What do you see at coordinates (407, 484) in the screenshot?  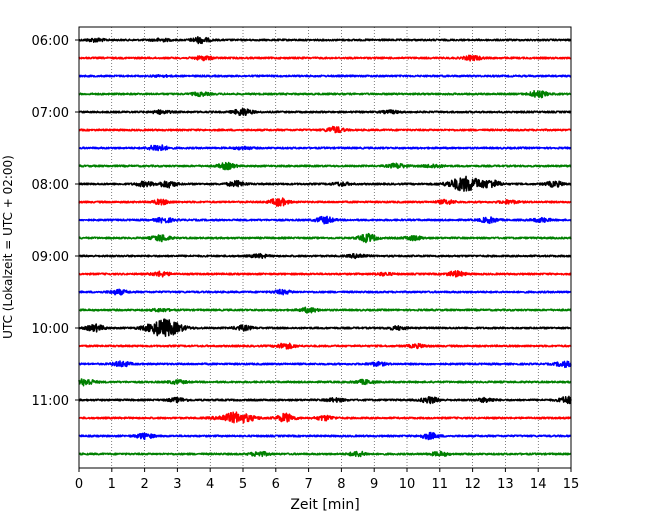 I see `x-tick-label: 10` at bounding box center [407, 484].